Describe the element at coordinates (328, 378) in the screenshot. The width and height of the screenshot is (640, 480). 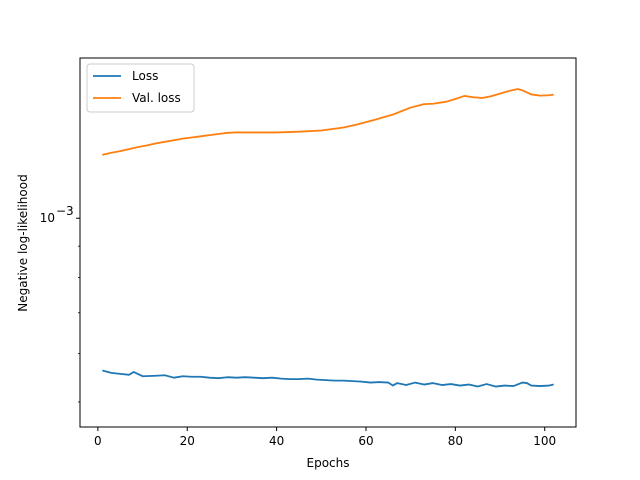
I see `series-line-loss` at that location.